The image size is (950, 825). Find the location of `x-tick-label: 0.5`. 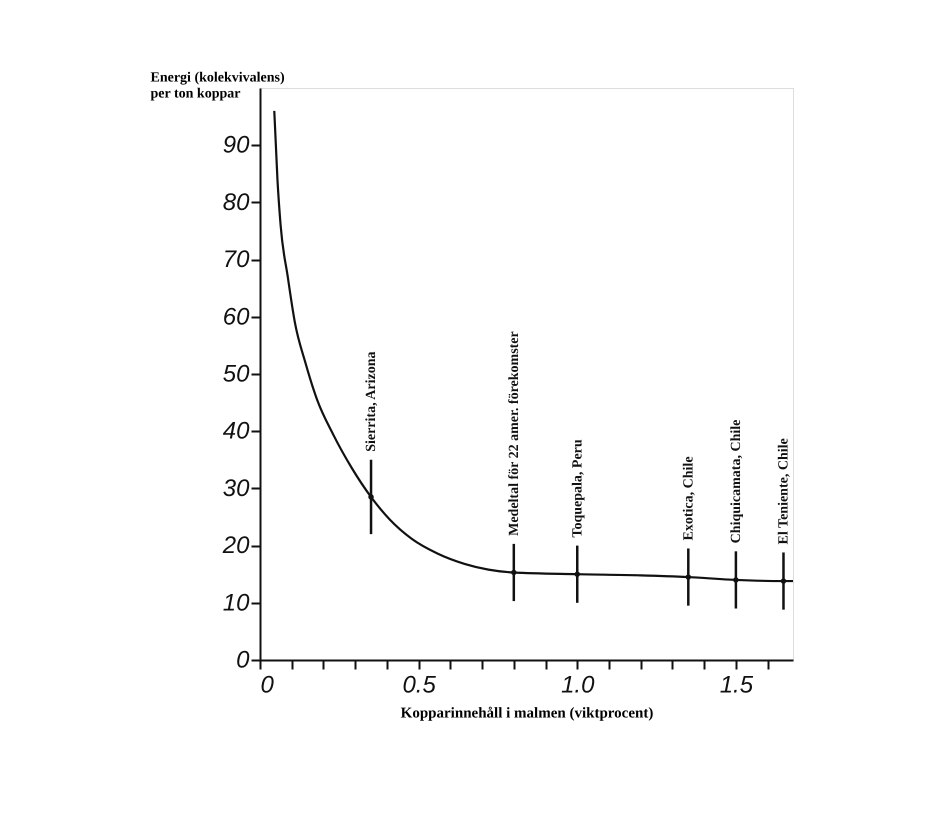

x-tick-label: 0.5 is located at coordinates (419, 685).